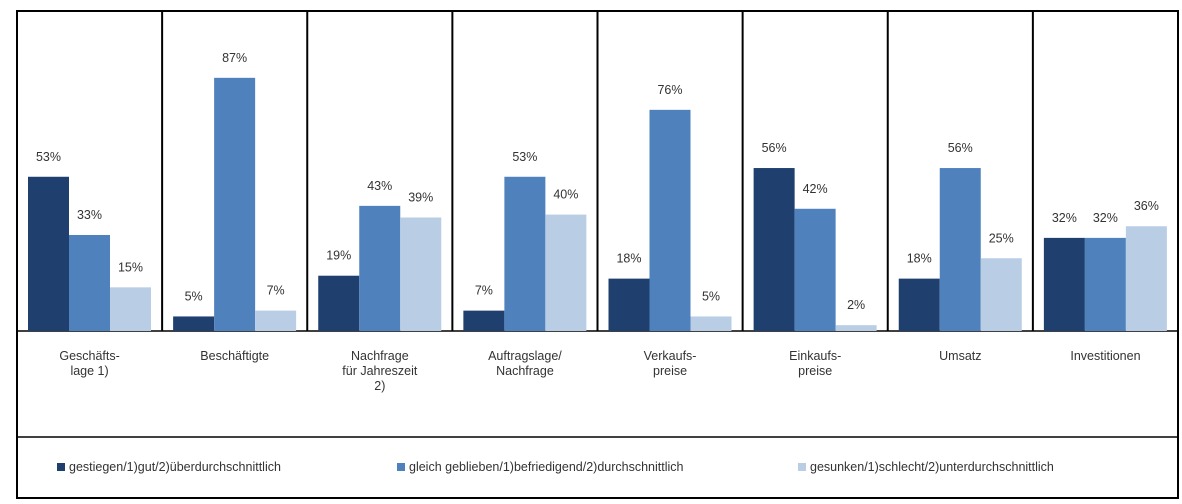 This screenshot has height=504, width=1182. I want to click on data-label: 36%, so click(1146, 206).